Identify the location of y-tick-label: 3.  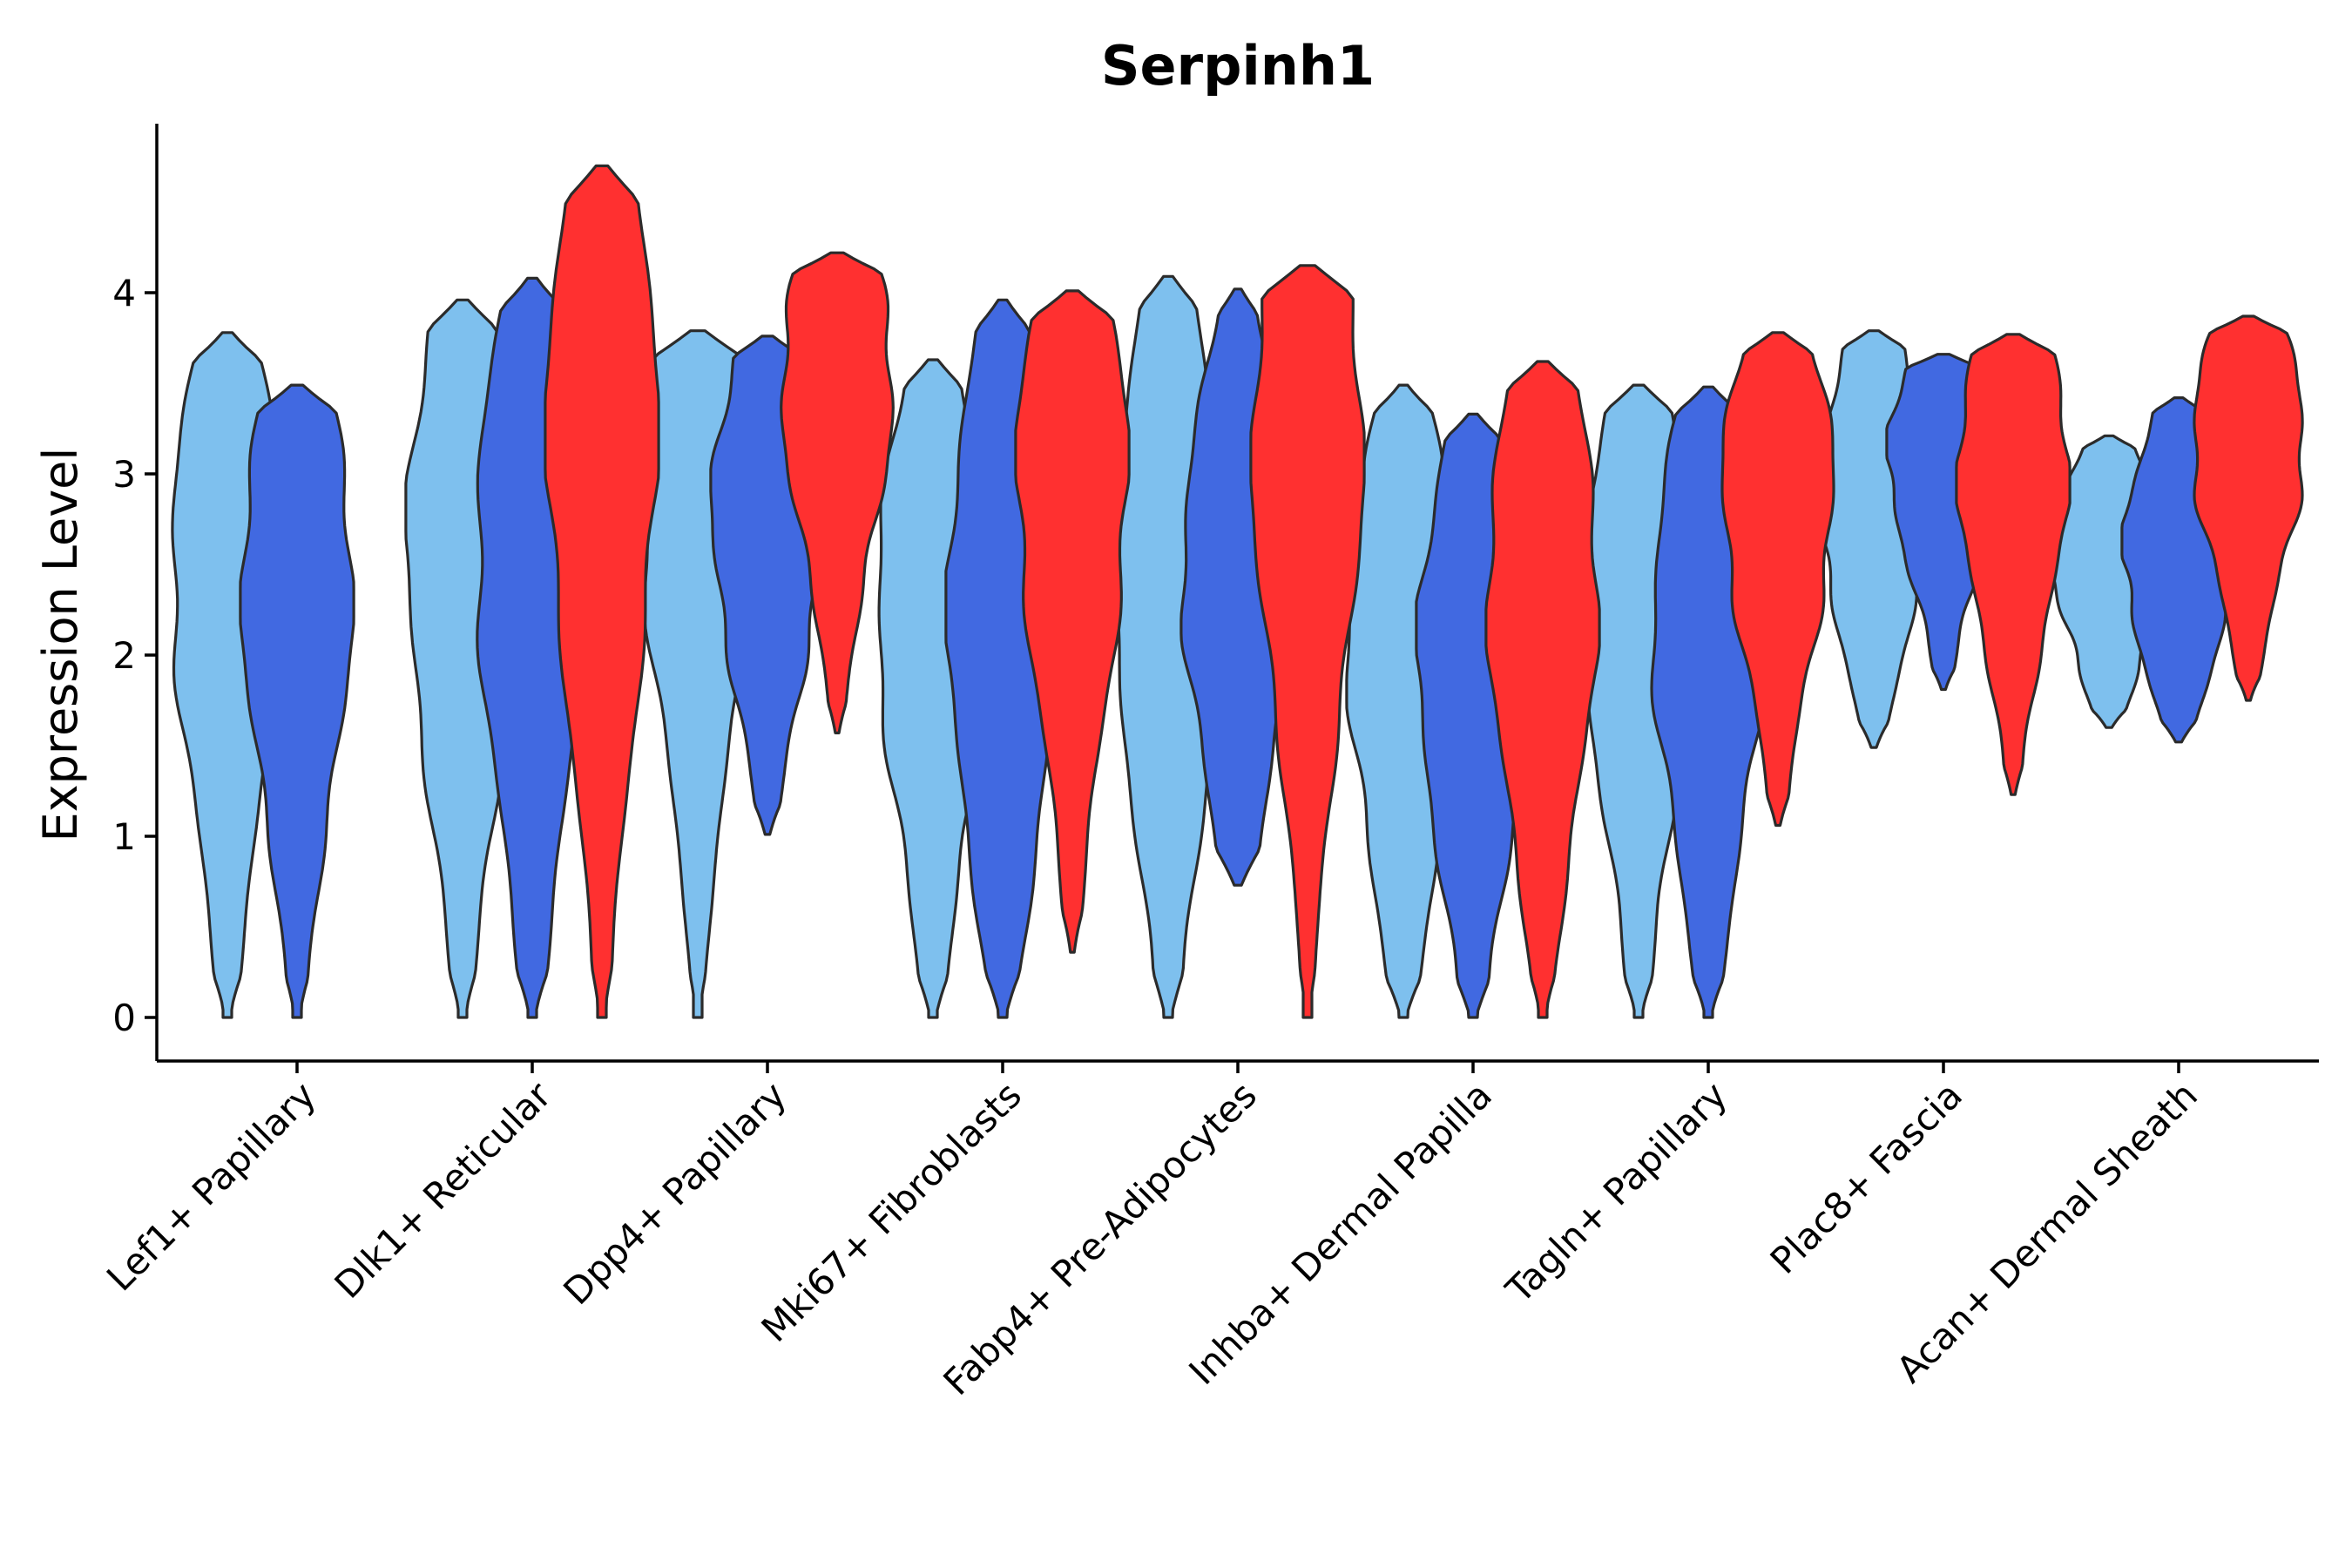
(124, 475).